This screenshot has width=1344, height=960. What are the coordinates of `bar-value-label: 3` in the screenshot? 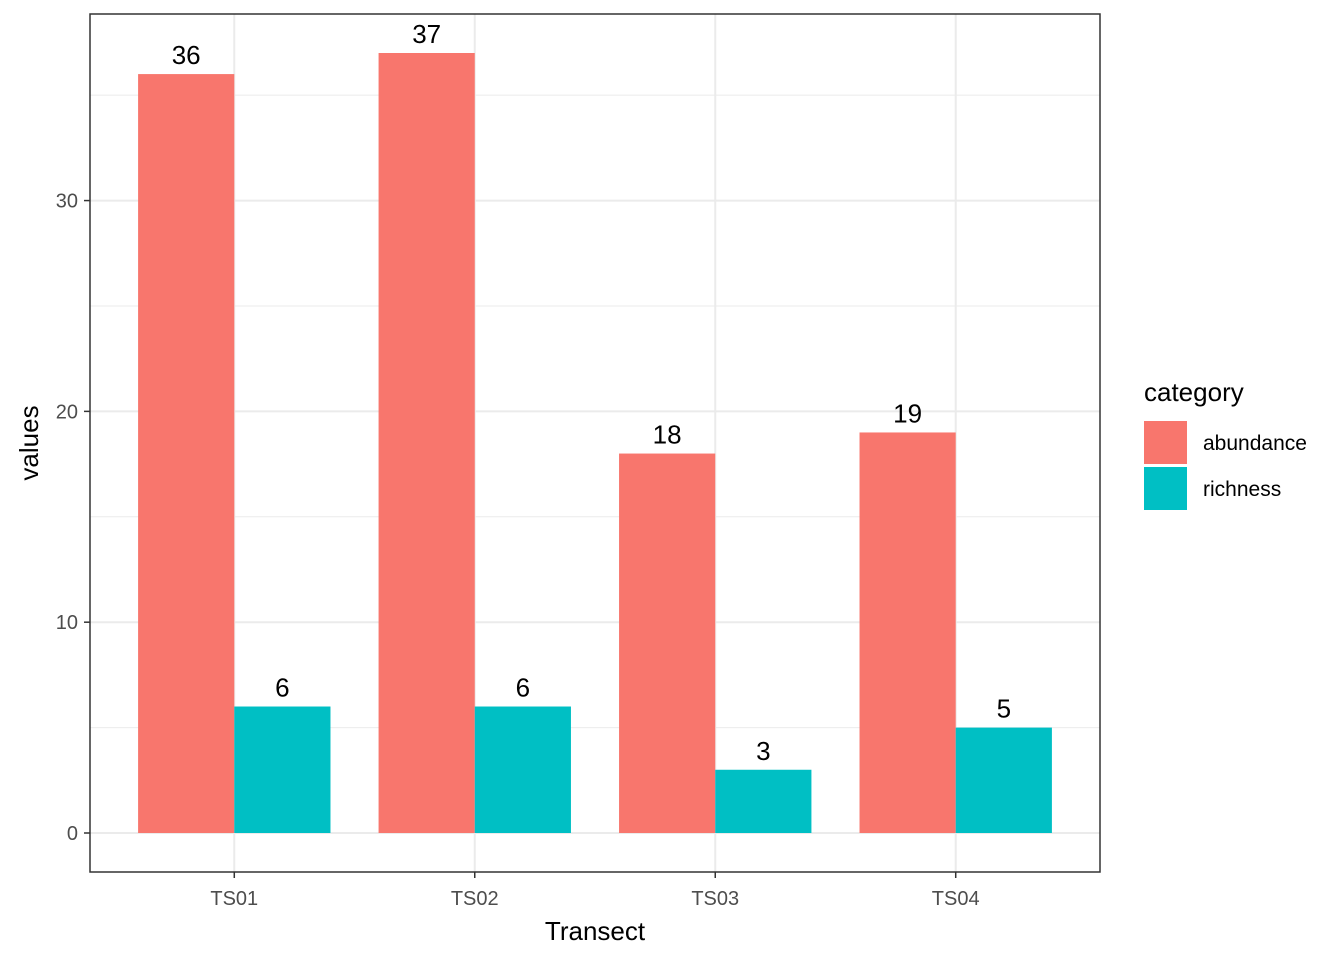 It's located at (763, 751).